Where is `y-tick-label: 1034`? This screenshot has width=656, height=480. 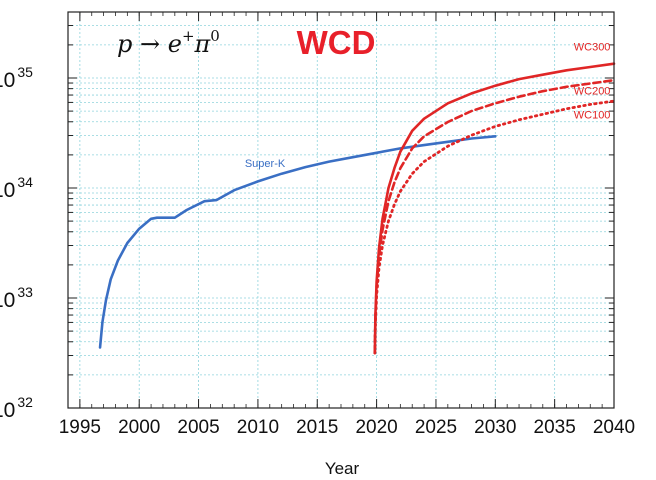
y-tick-label: 1034 is located at coordinates (16, 188).